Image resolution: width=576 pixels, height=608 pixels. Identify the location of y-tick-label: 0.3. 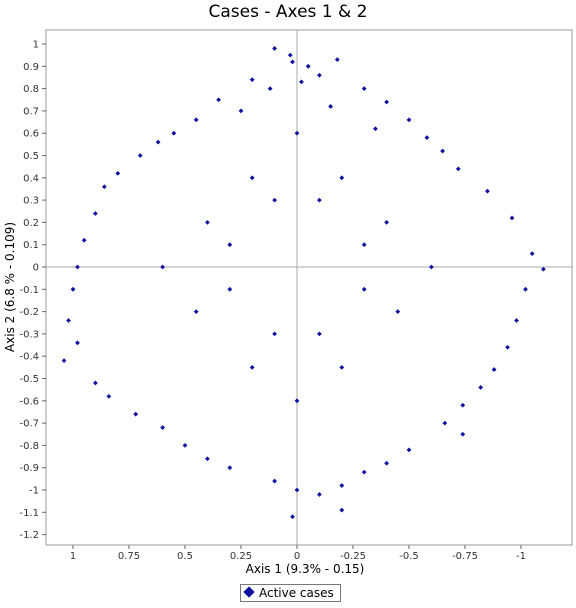
(31, 201).